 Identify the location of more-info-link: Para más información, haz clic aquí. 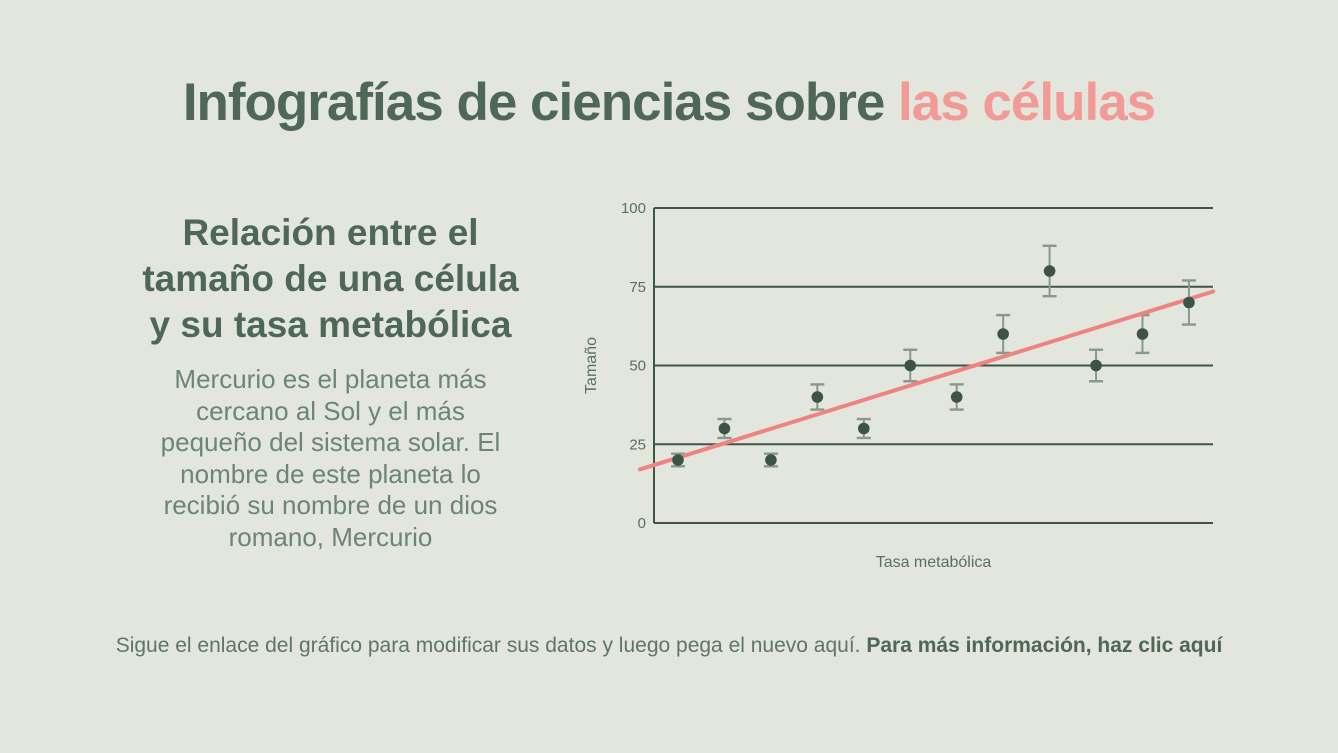
(1044, 645).